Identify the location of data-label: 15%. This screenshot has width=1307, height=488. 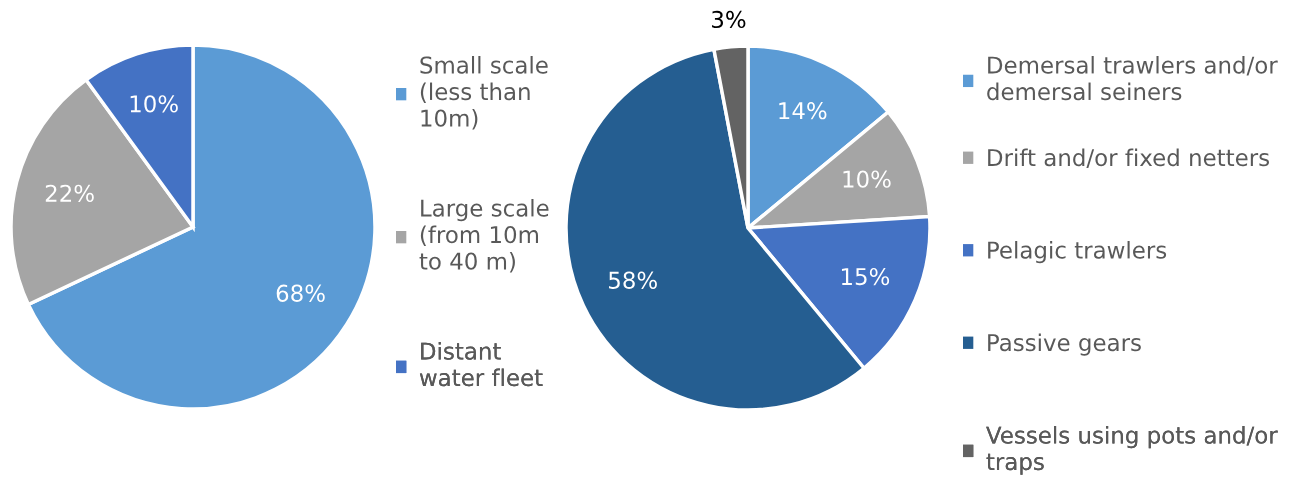
(865, 276).